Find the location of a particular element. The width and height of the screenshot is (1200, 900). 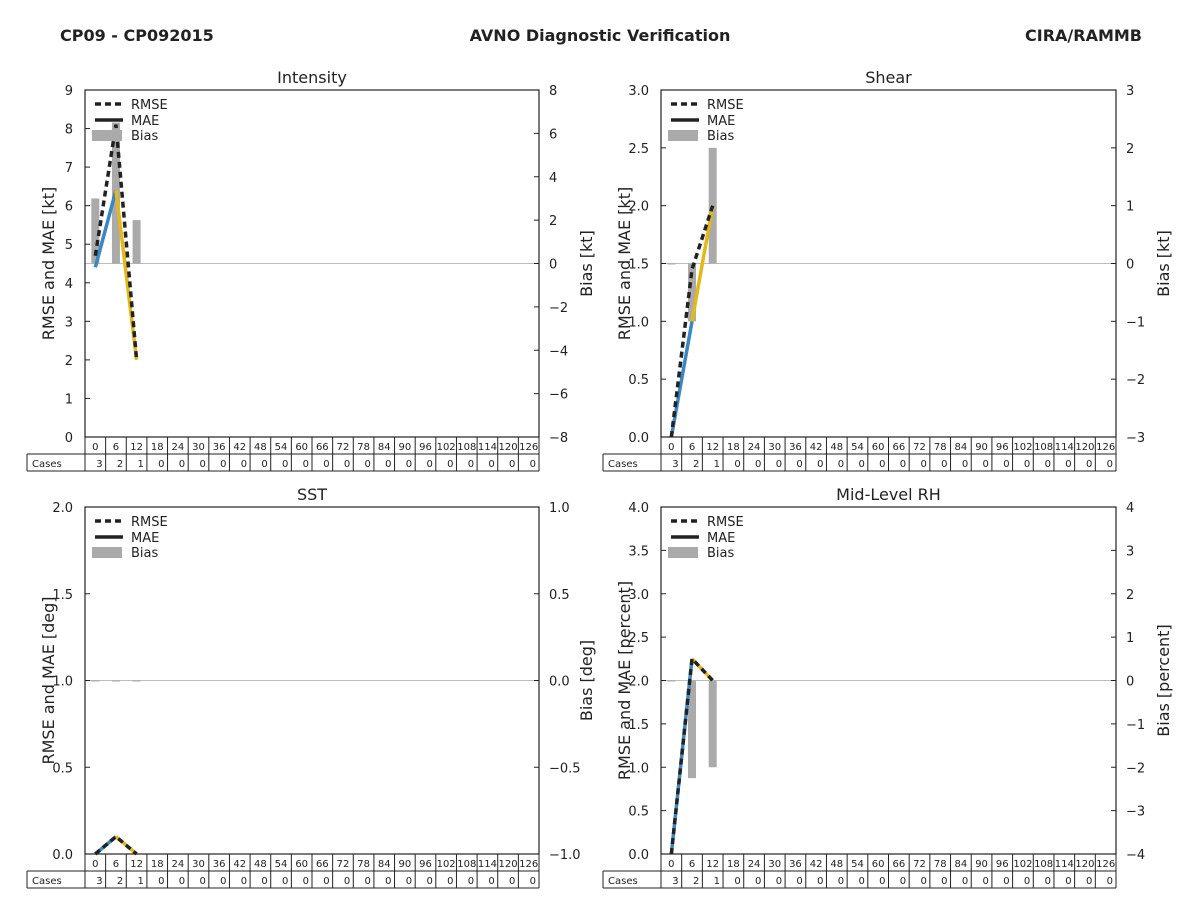

y-tick-label: 4 is located at coordinates (69, 284).